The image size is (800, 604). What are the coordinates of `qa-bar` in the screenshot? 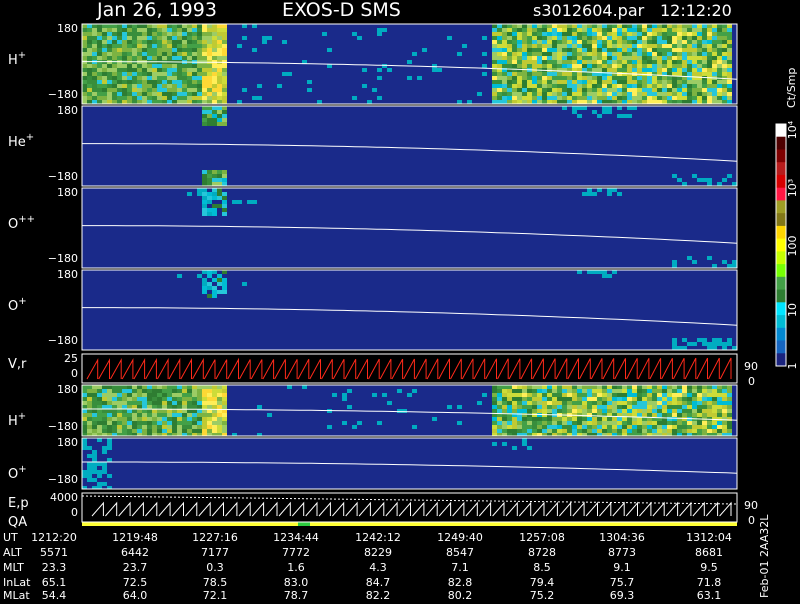 It's located at (409, 524).